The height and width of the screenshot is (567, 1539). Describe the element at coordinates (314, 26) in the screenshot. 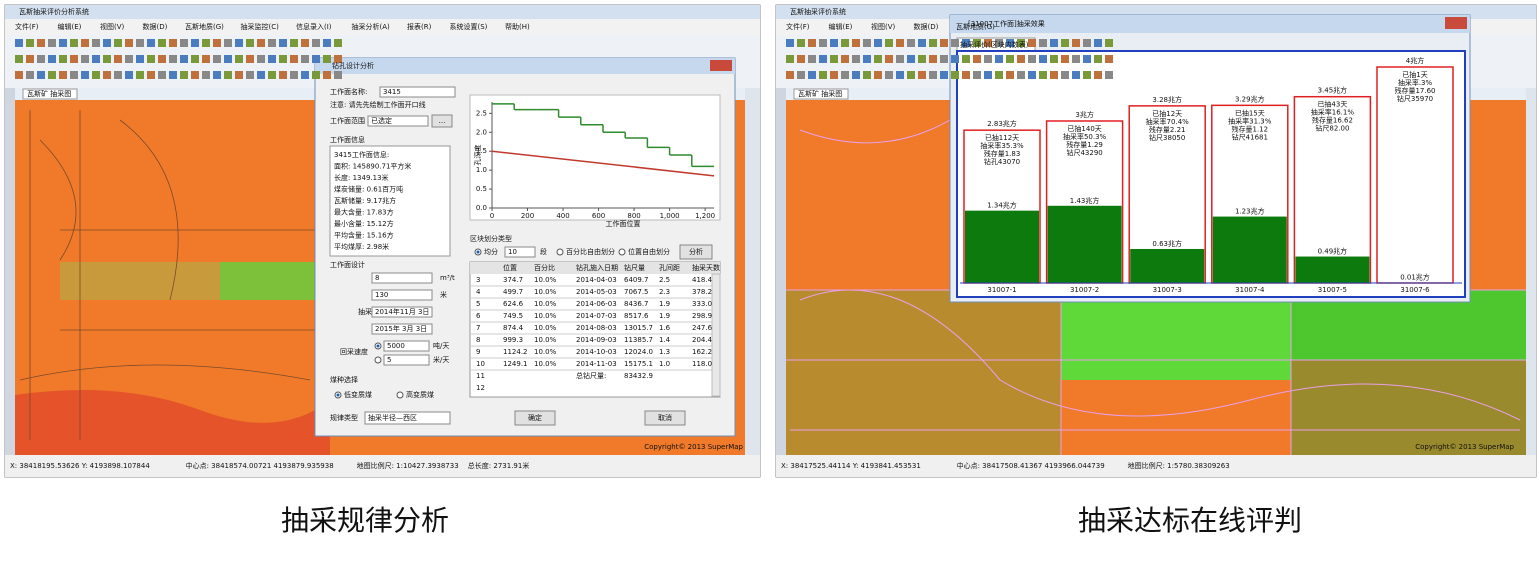

I see `menu-item: 信息录入(I)` at that location.